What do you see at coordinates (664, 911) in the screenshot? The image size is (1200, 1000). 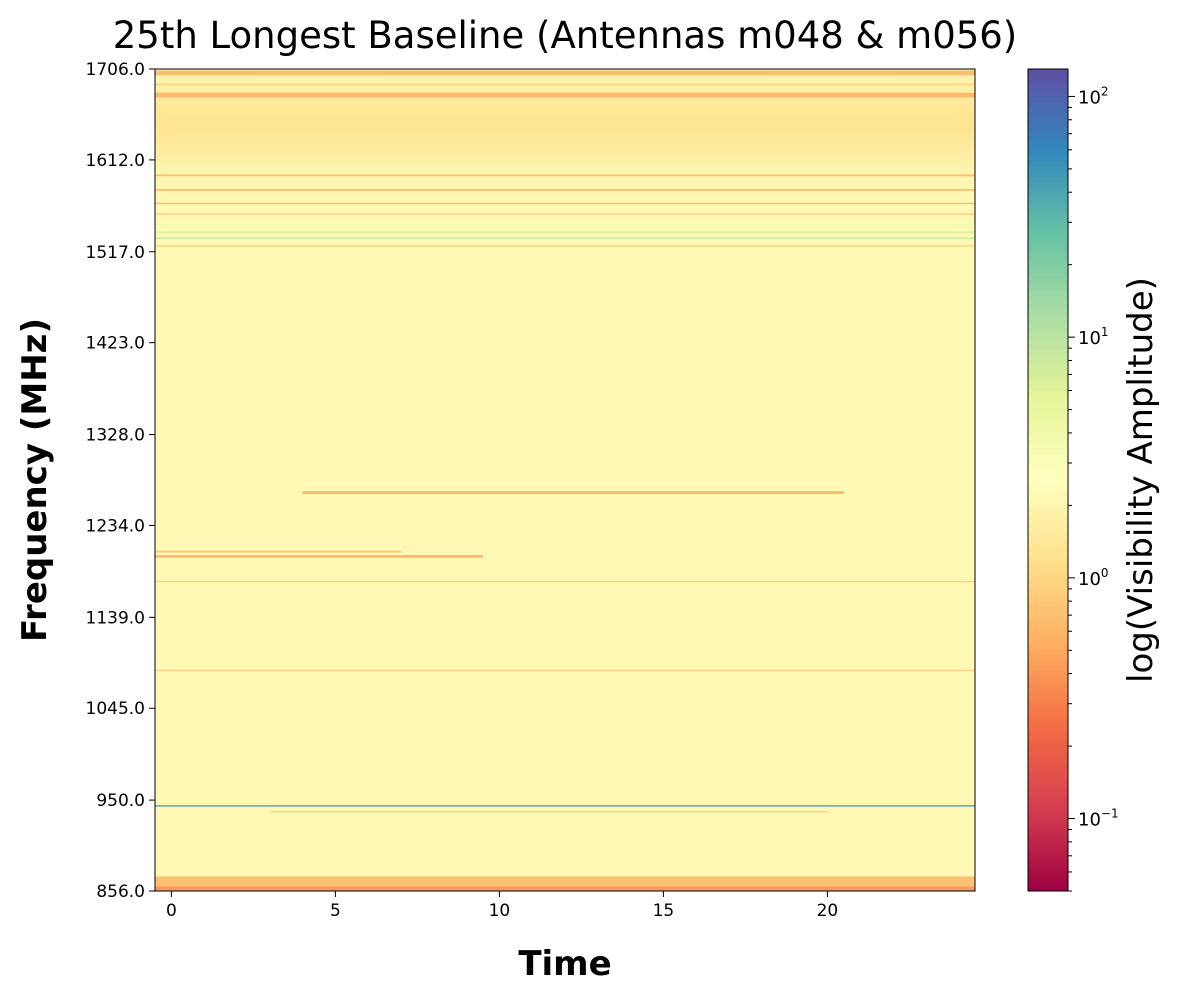 I see `x-tick-label: 15` at bounding box center [664, 911].